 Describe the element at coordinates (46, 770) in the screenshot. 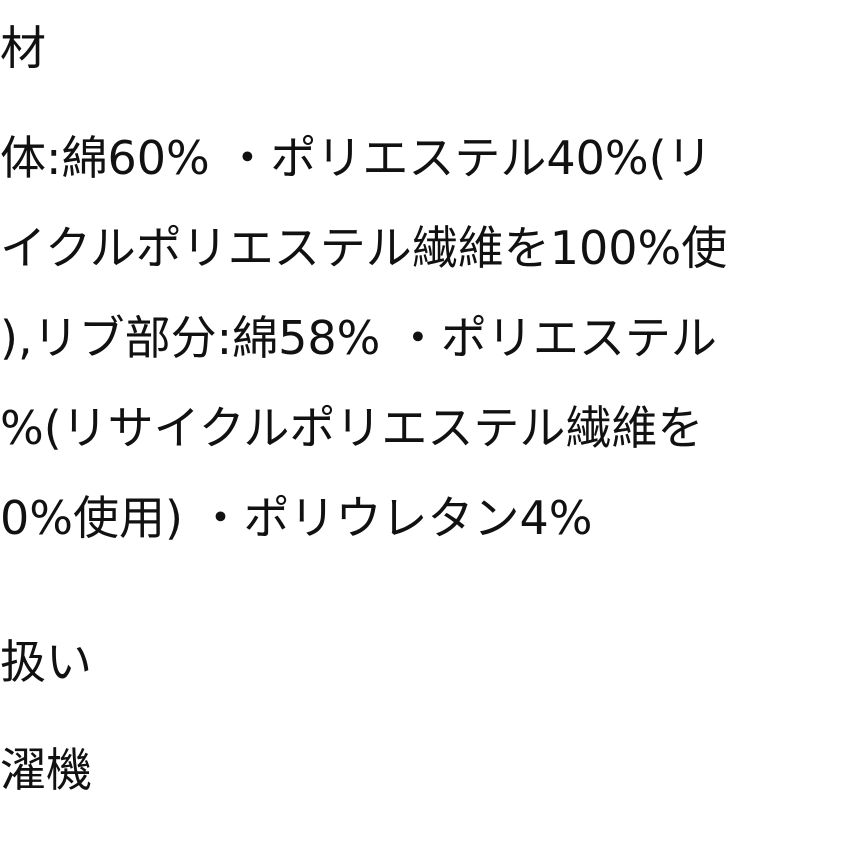

I see `text-line: 濯機` at that location.